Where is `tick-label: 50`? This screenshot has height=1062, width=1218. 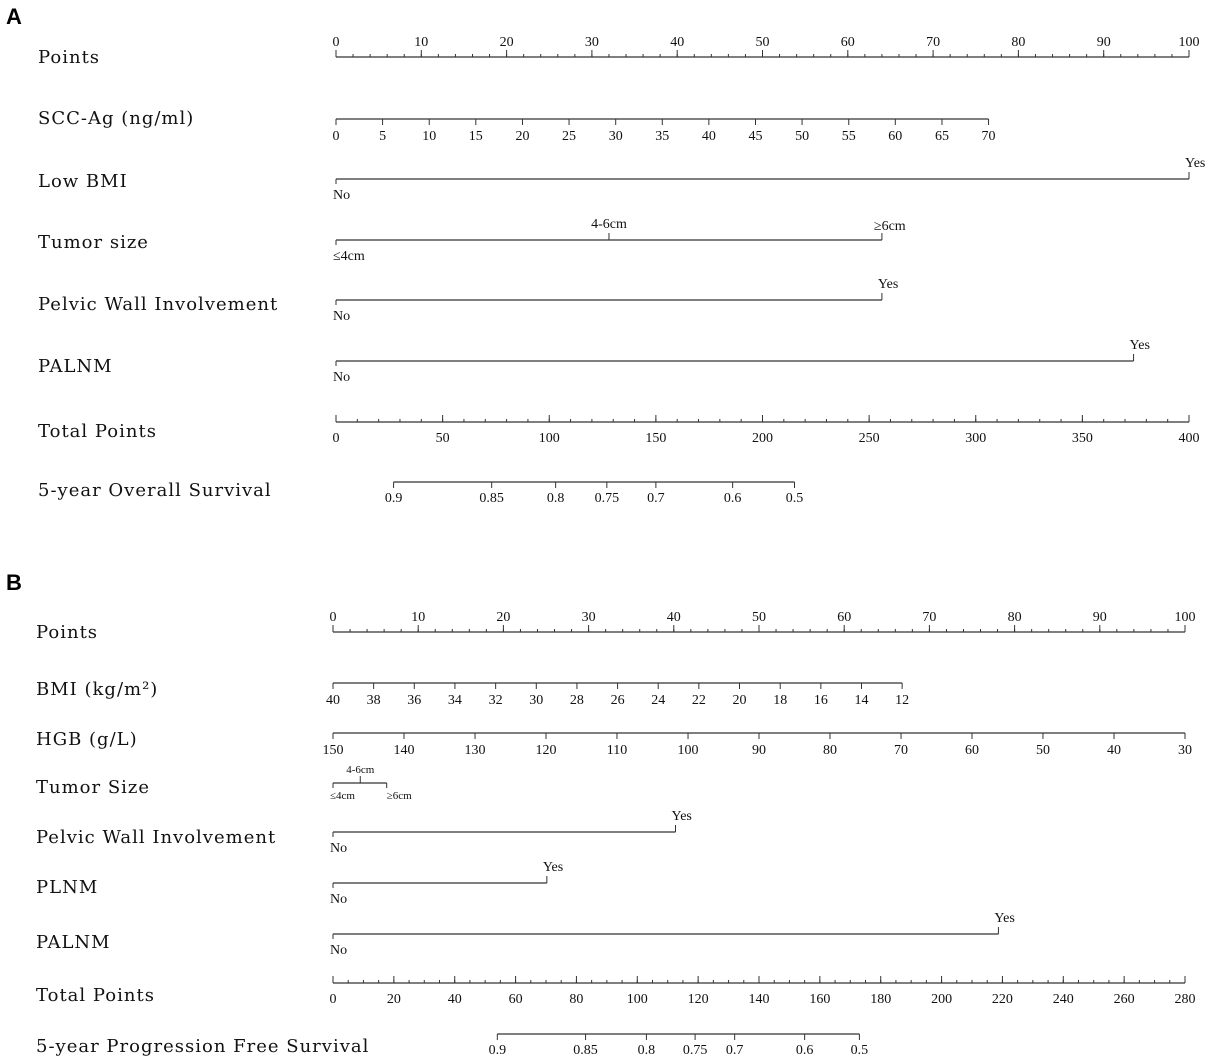 tick-label: 50 is located at coordinates (802, 136).